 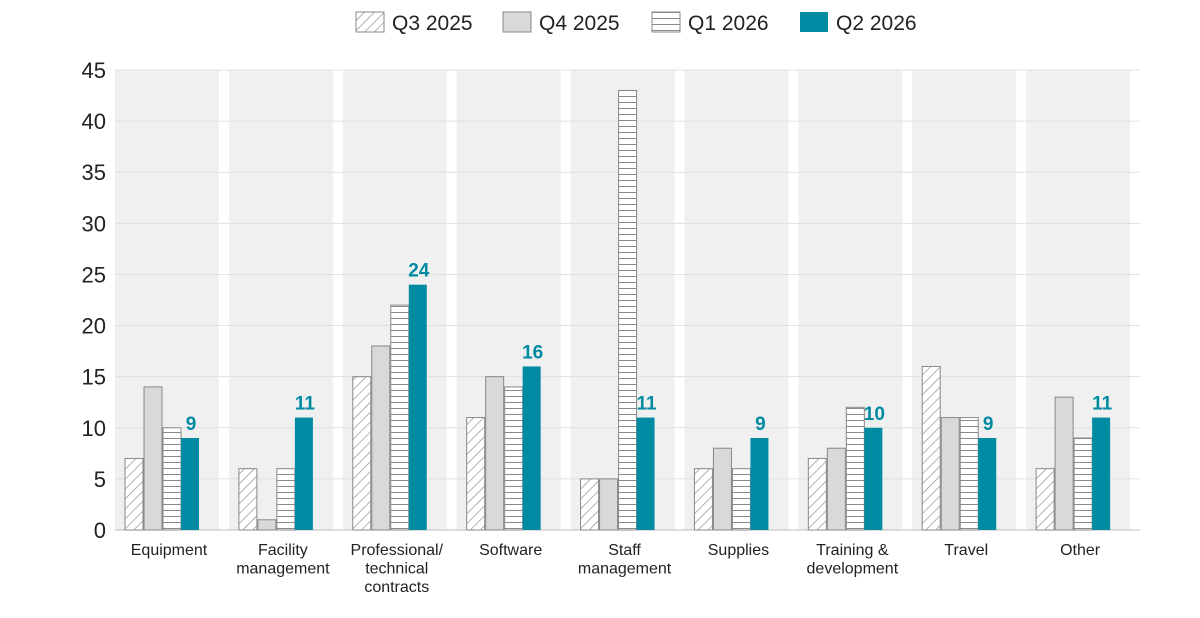 I want to click on x-tick-label: Professional/technical contracts, so click(x=397, y=569).